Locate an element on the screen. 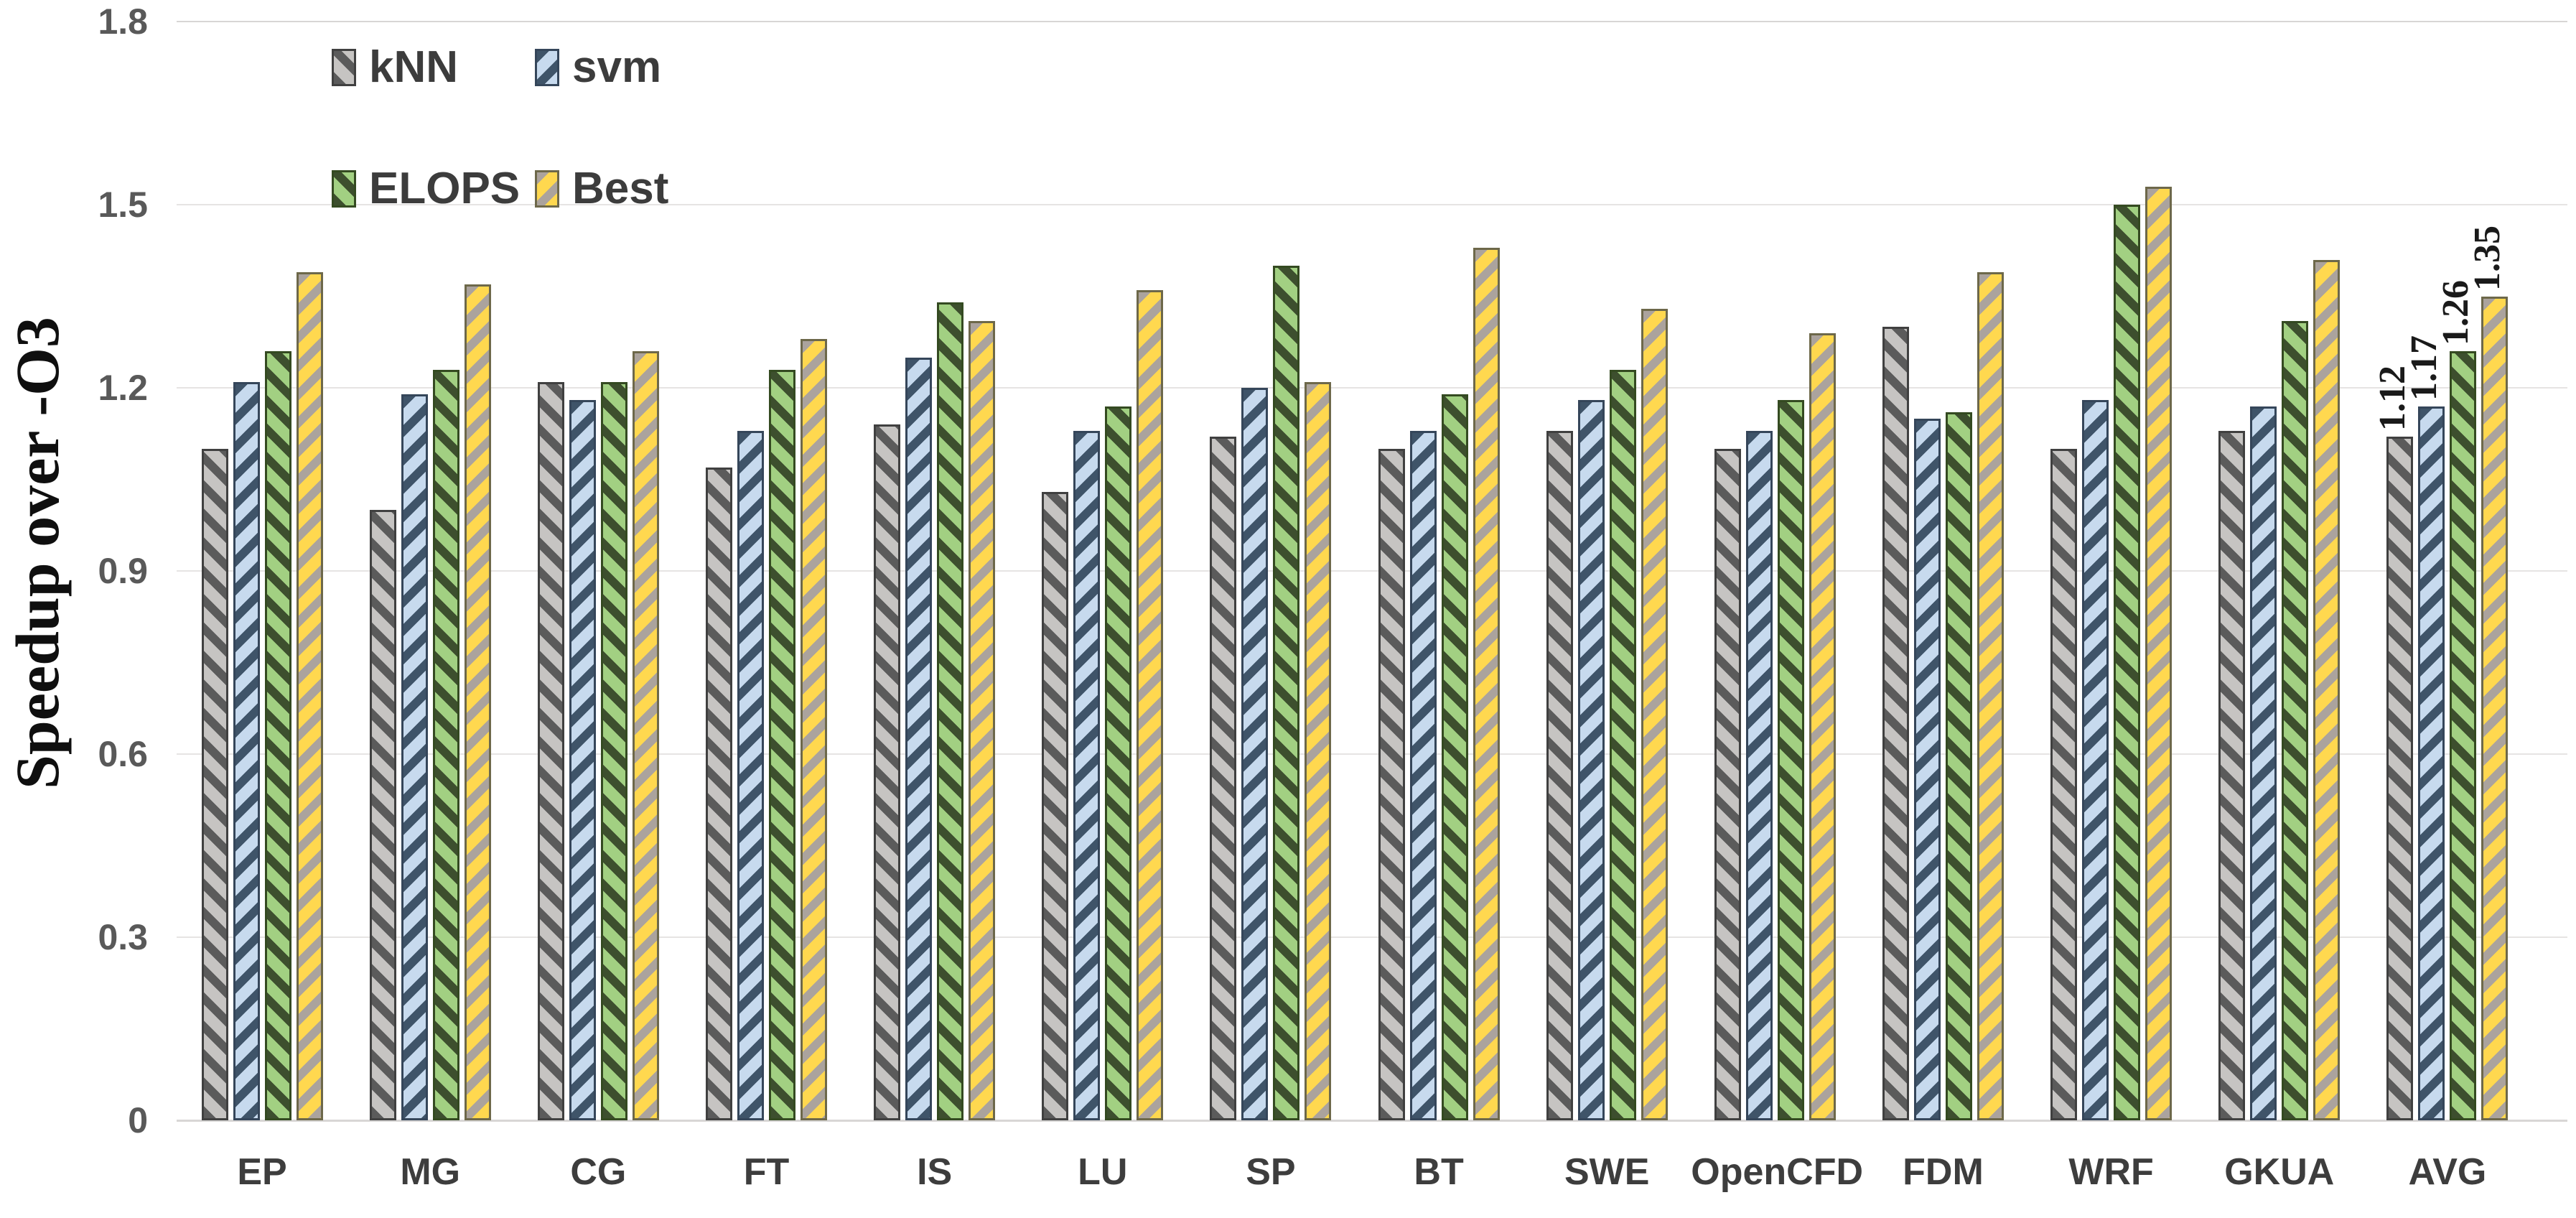  category-label-SP: SP is located at coordinates (1271, 1172).